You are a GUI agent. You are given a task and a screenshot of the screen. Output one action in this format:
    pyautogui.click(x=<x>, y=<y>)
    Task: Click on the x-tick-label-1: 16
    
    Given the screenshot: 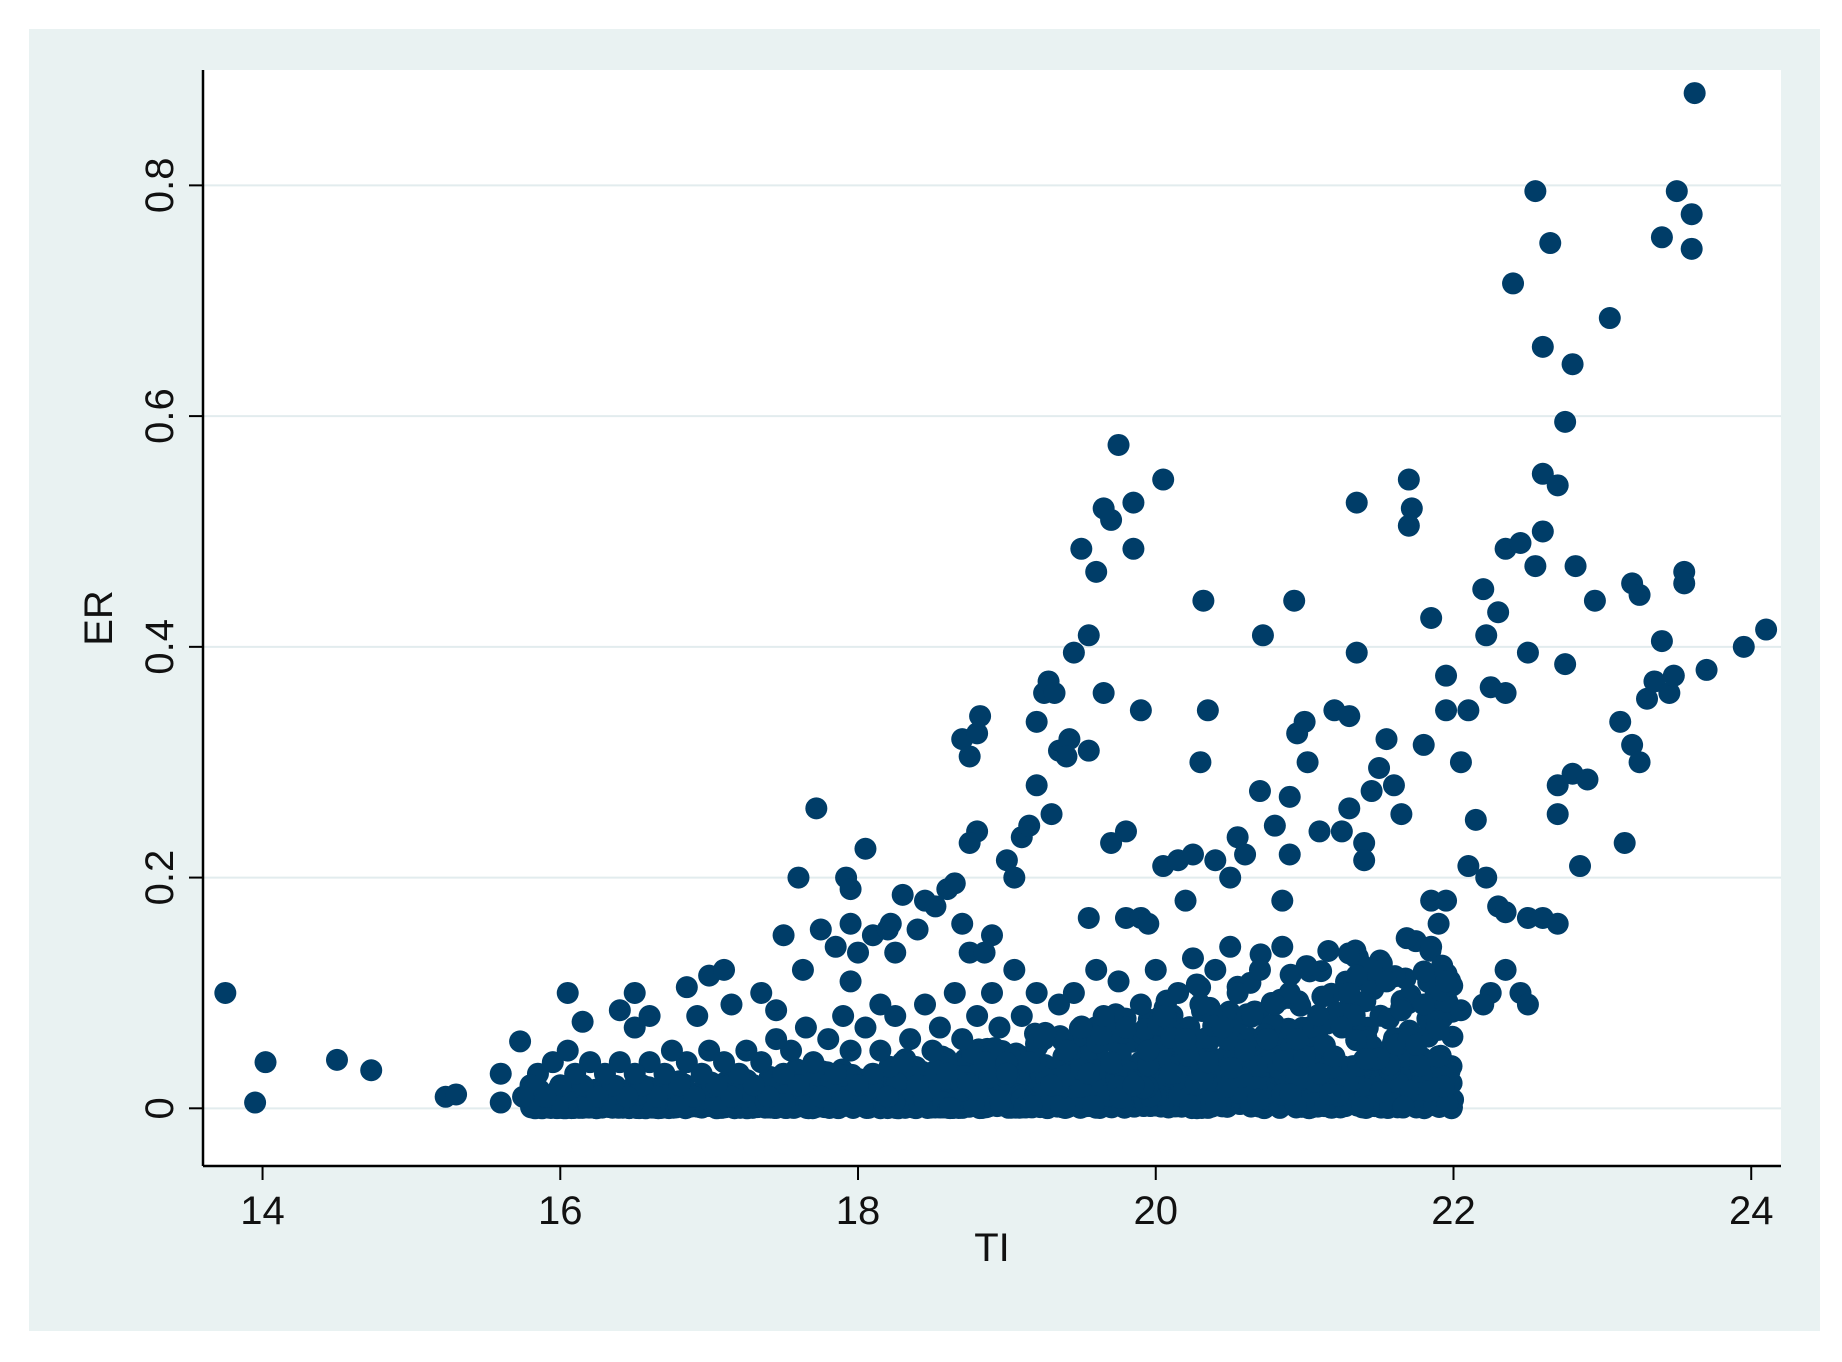 What is the action you would take?
    pyautogui.click(x=560, y=1211)
    